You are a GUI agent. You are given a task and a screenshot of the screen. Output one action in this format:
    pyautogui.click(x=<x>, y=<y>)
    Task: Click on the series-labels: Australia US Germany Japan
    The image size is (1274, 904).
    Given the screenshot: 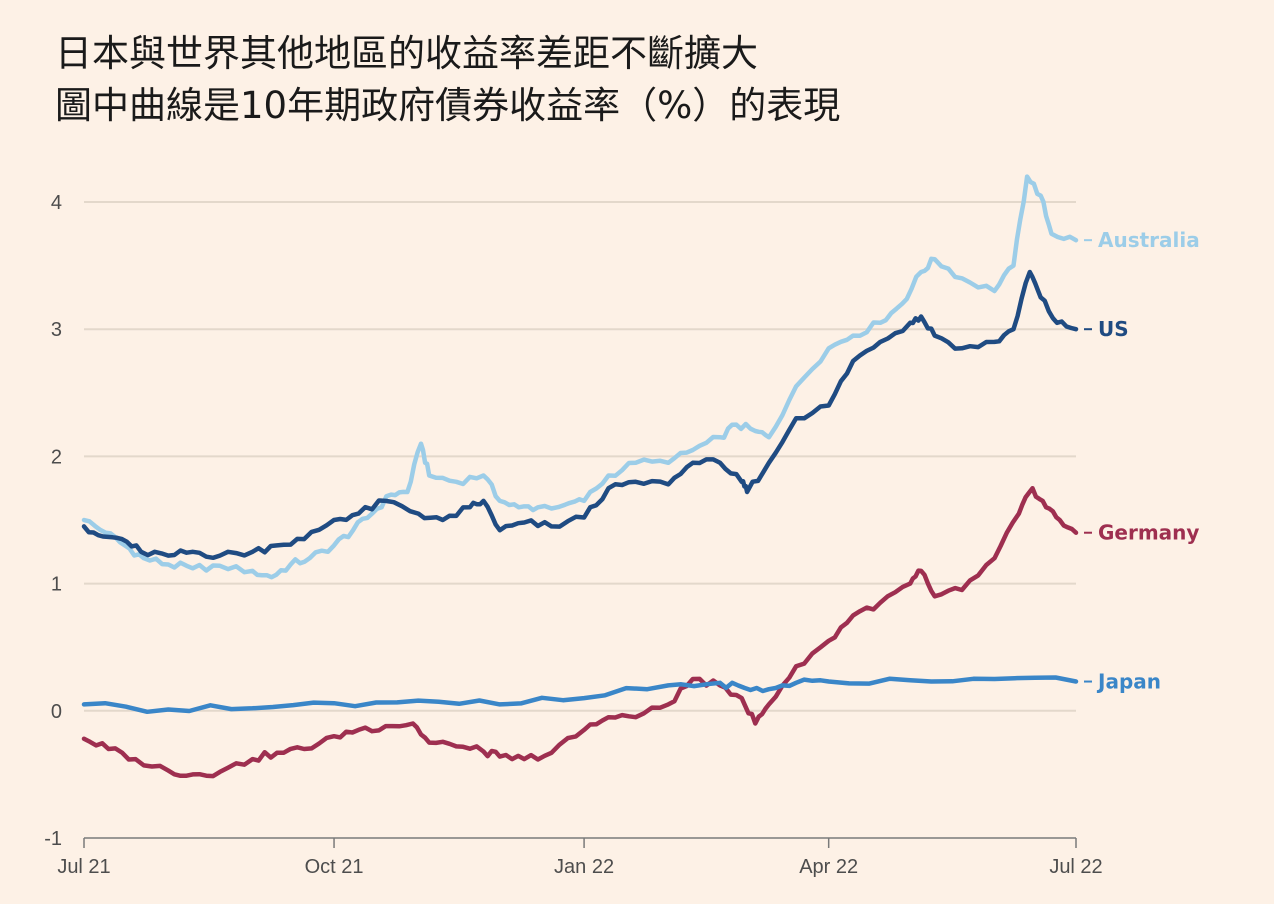 What is the action you would take?
    pyautogui.click(x=1142, y=461)
    